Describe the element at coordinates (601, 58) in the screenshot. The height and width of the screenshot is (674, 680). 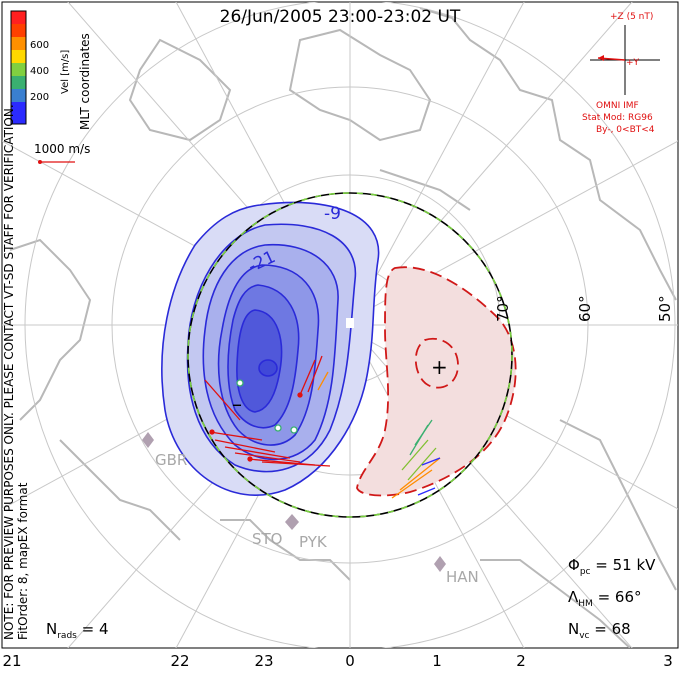
I see `imf-vector-head` at that location.